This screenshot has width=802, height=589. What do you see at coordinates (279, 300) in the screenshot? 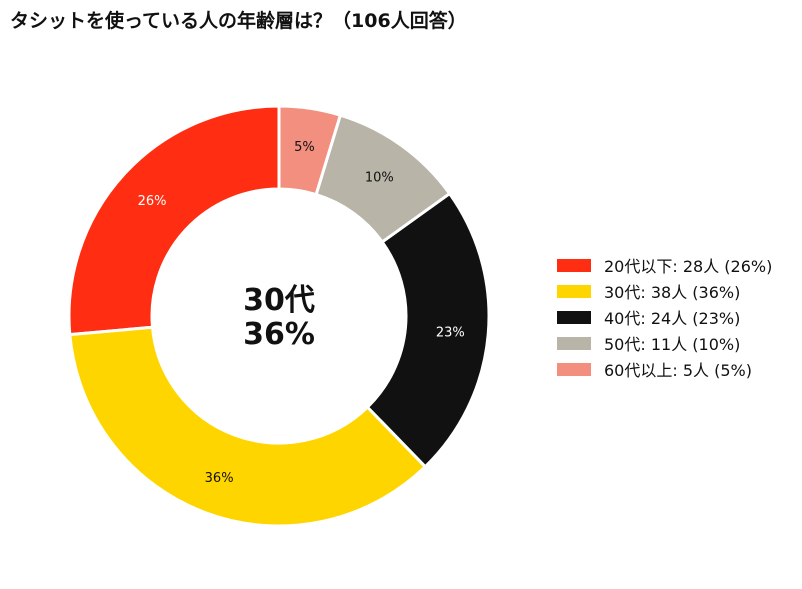
I see `center-label-category: 30代` at bounding box center [279, 300].